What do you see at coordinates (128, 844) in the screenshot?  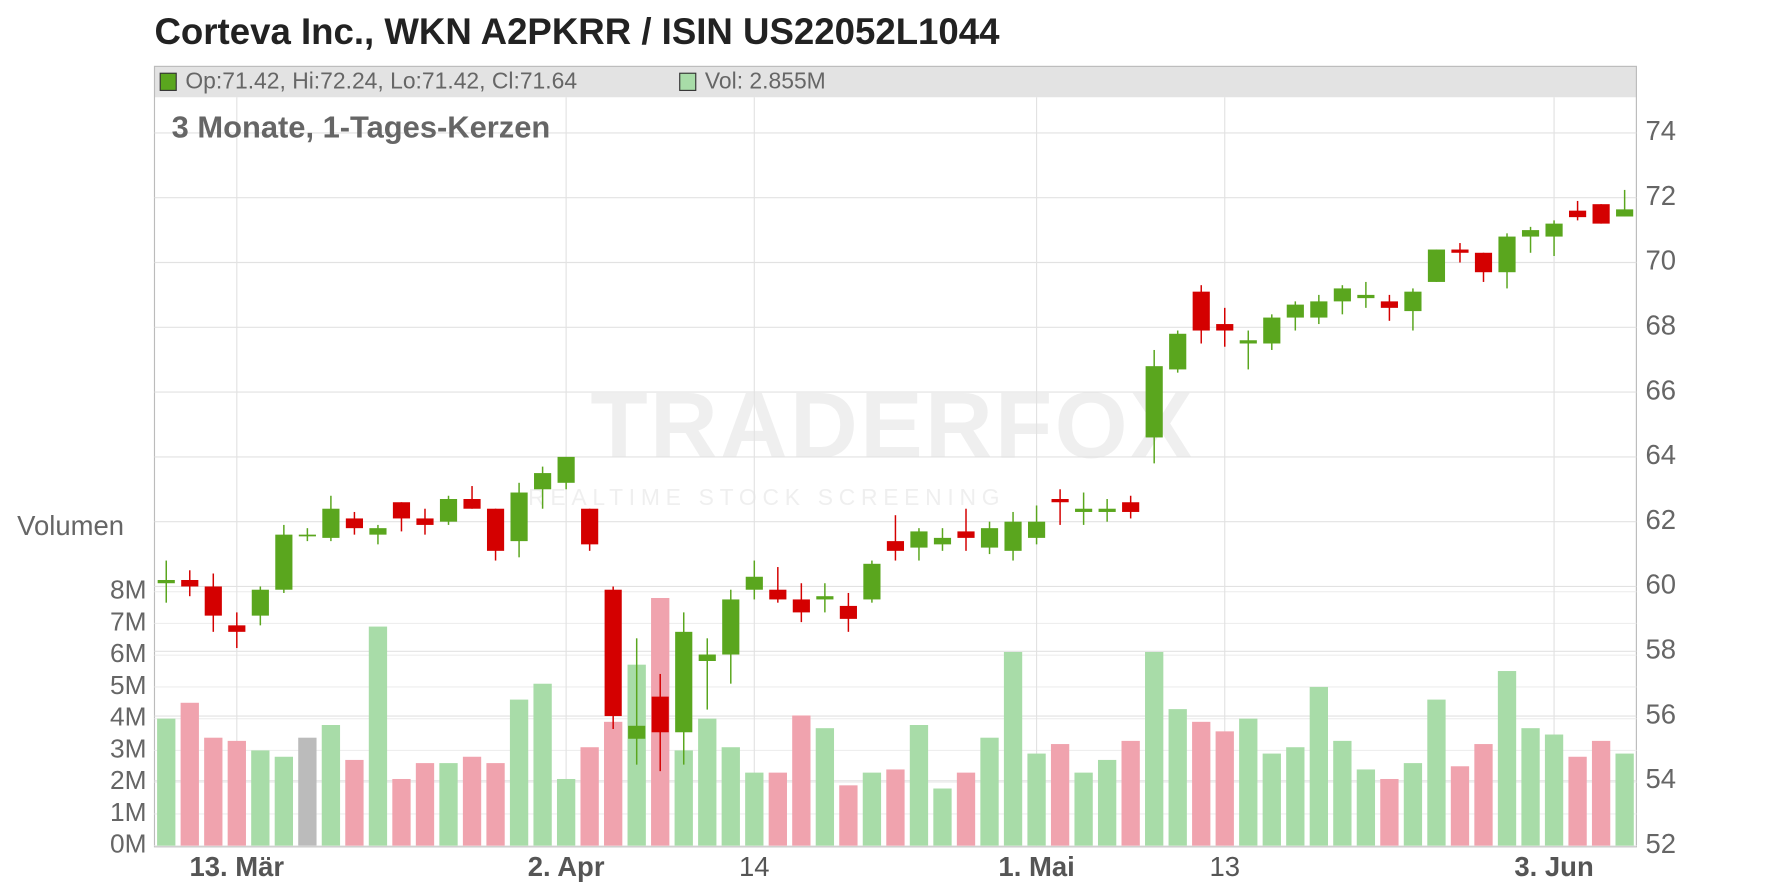 I see `y2-tick-label: 0M` at bounding box center [128, 844].